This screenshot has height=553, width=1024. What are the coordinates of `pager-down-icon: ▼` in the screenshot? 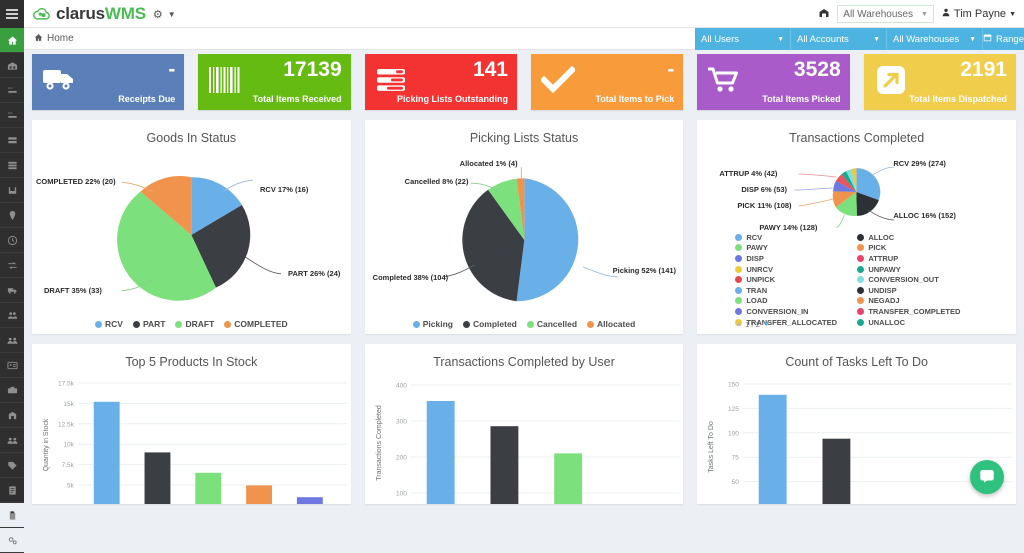 It's located at (766, 324).